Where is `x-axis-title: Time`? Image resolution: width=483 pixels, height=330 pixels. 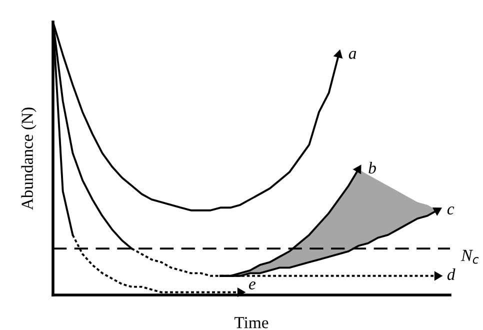
x-axis-title: Time is located at coordinates (251, 322).